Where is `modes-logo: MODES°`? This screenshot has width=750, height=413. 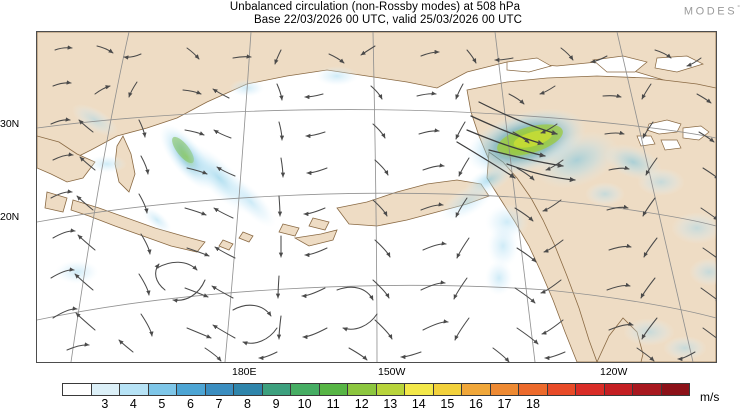
modes-logo: MODES° is located at coordinates (712, 11).